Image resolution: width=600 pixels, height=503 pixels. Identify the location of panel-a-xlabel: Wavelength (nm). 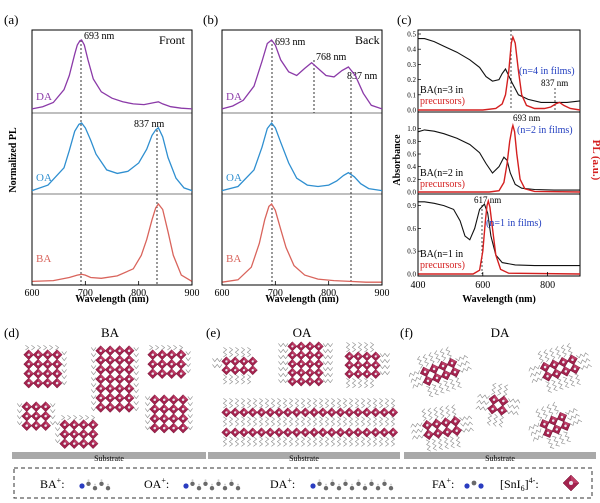
(112, 299).